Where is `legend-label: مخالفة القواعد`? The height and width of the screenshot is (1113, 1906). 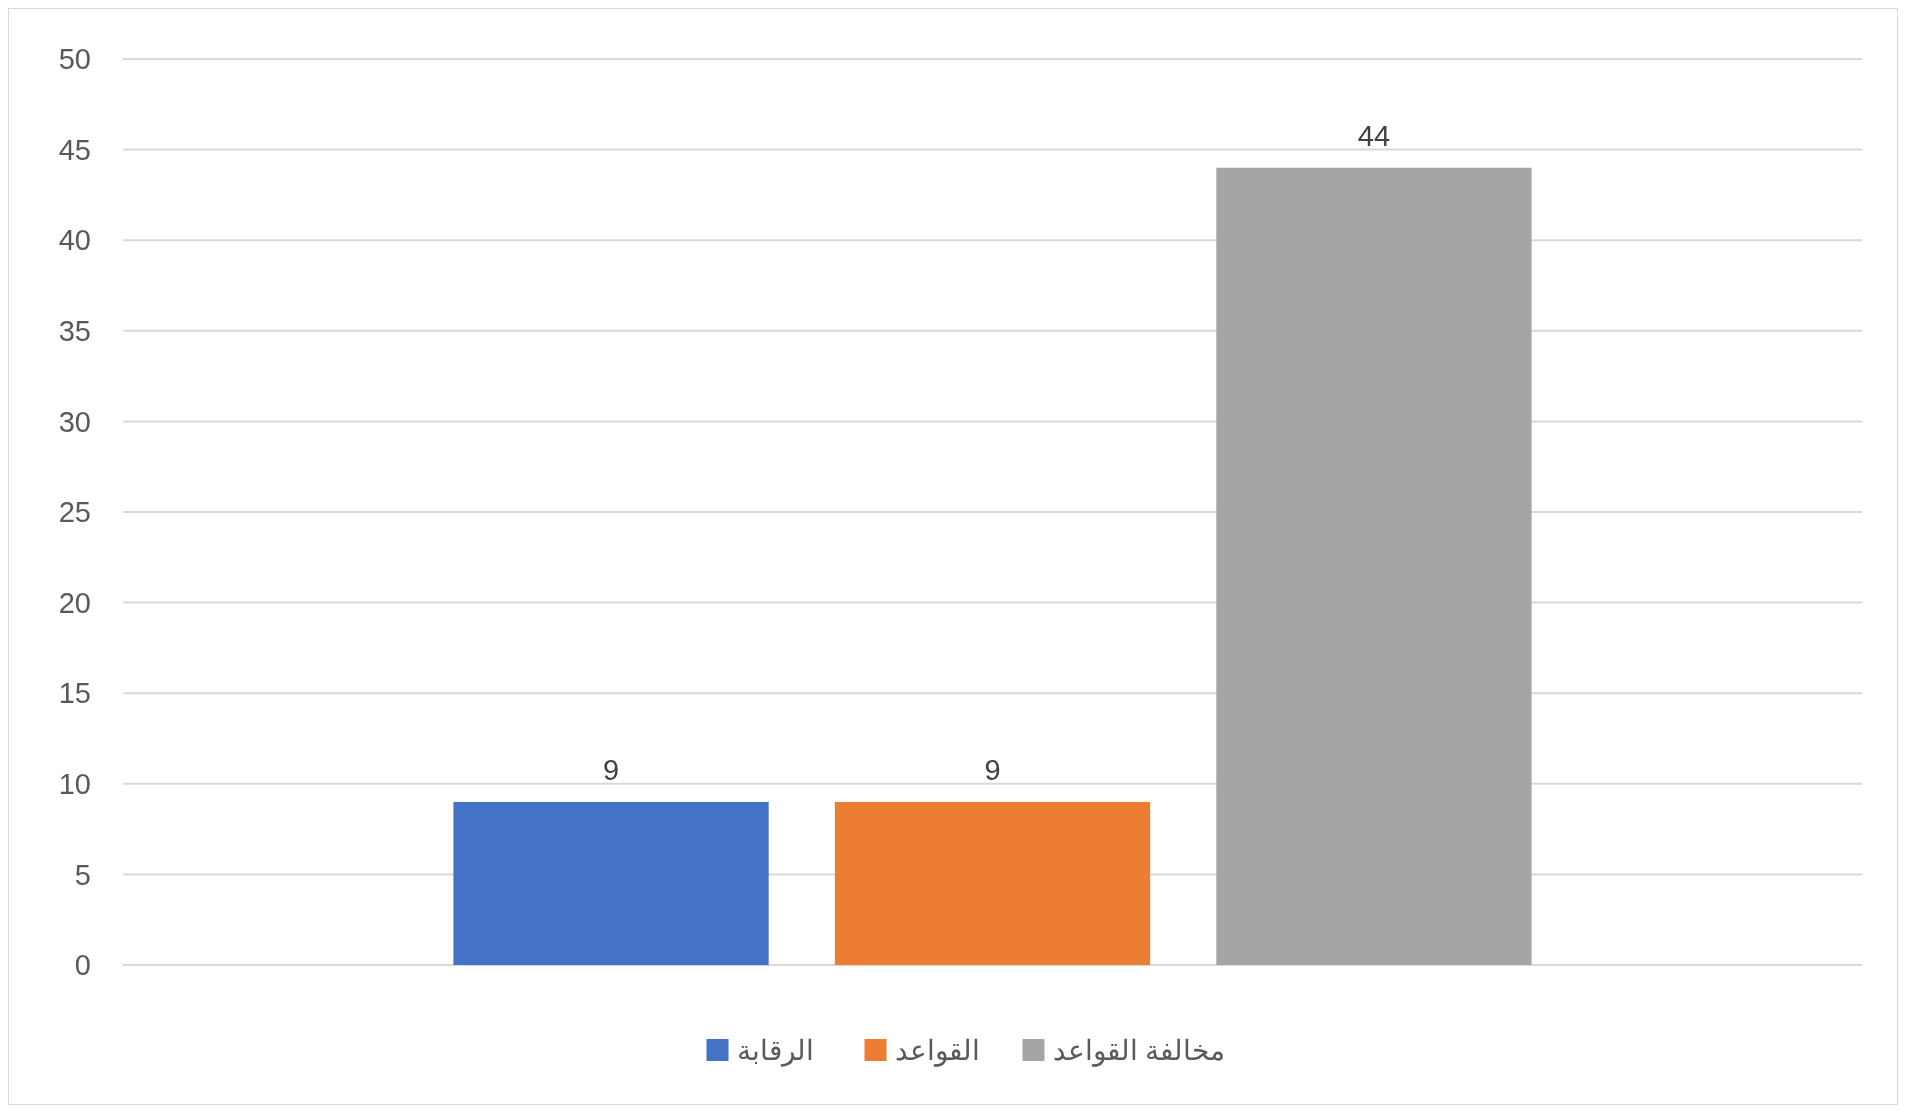
legend-label: مخالفة القواعد is located at coordinates (1139, 1050).